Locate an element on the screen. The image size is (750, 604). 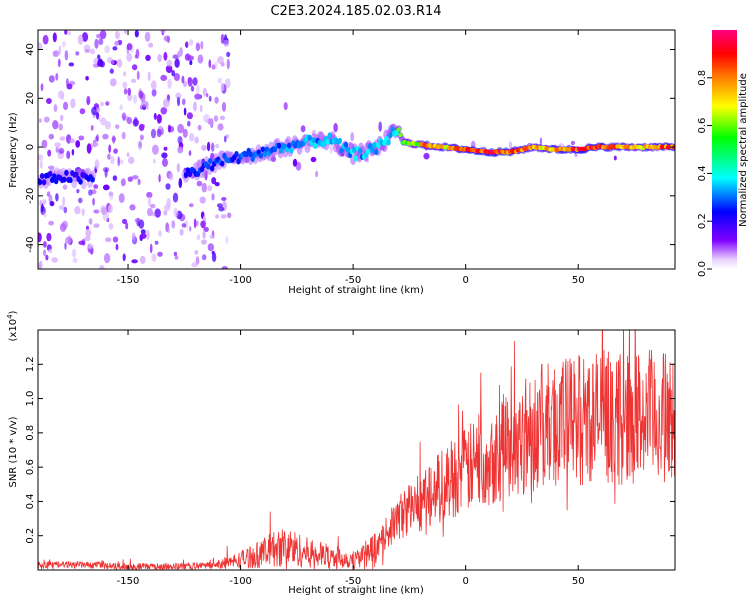
colorbar-label: Normalized spectral amplitude is located at coordinates (743, 150).